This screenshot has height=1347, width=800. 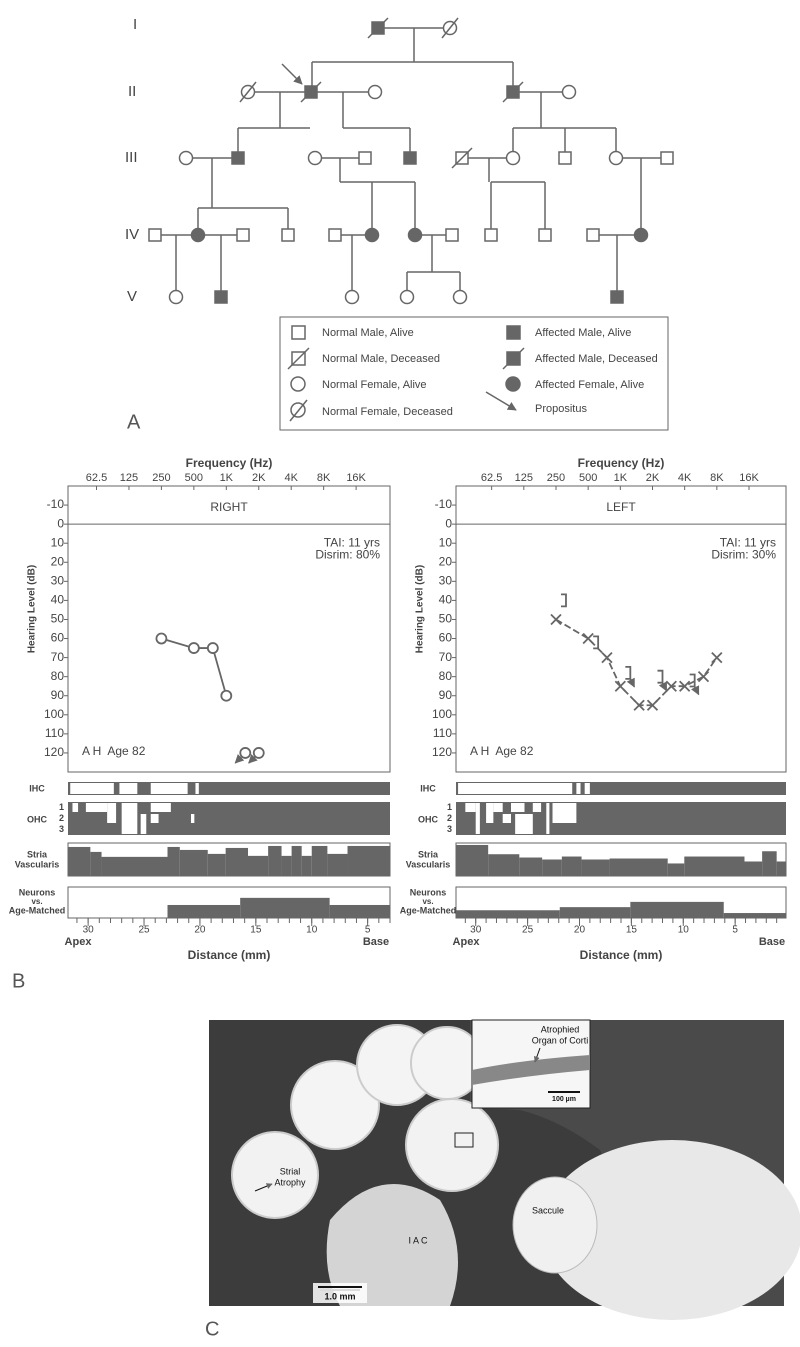 What do you see at coordinates (61, 818) in the screenshot?
I see `row-number: 2` at bounding box center [61, 818].